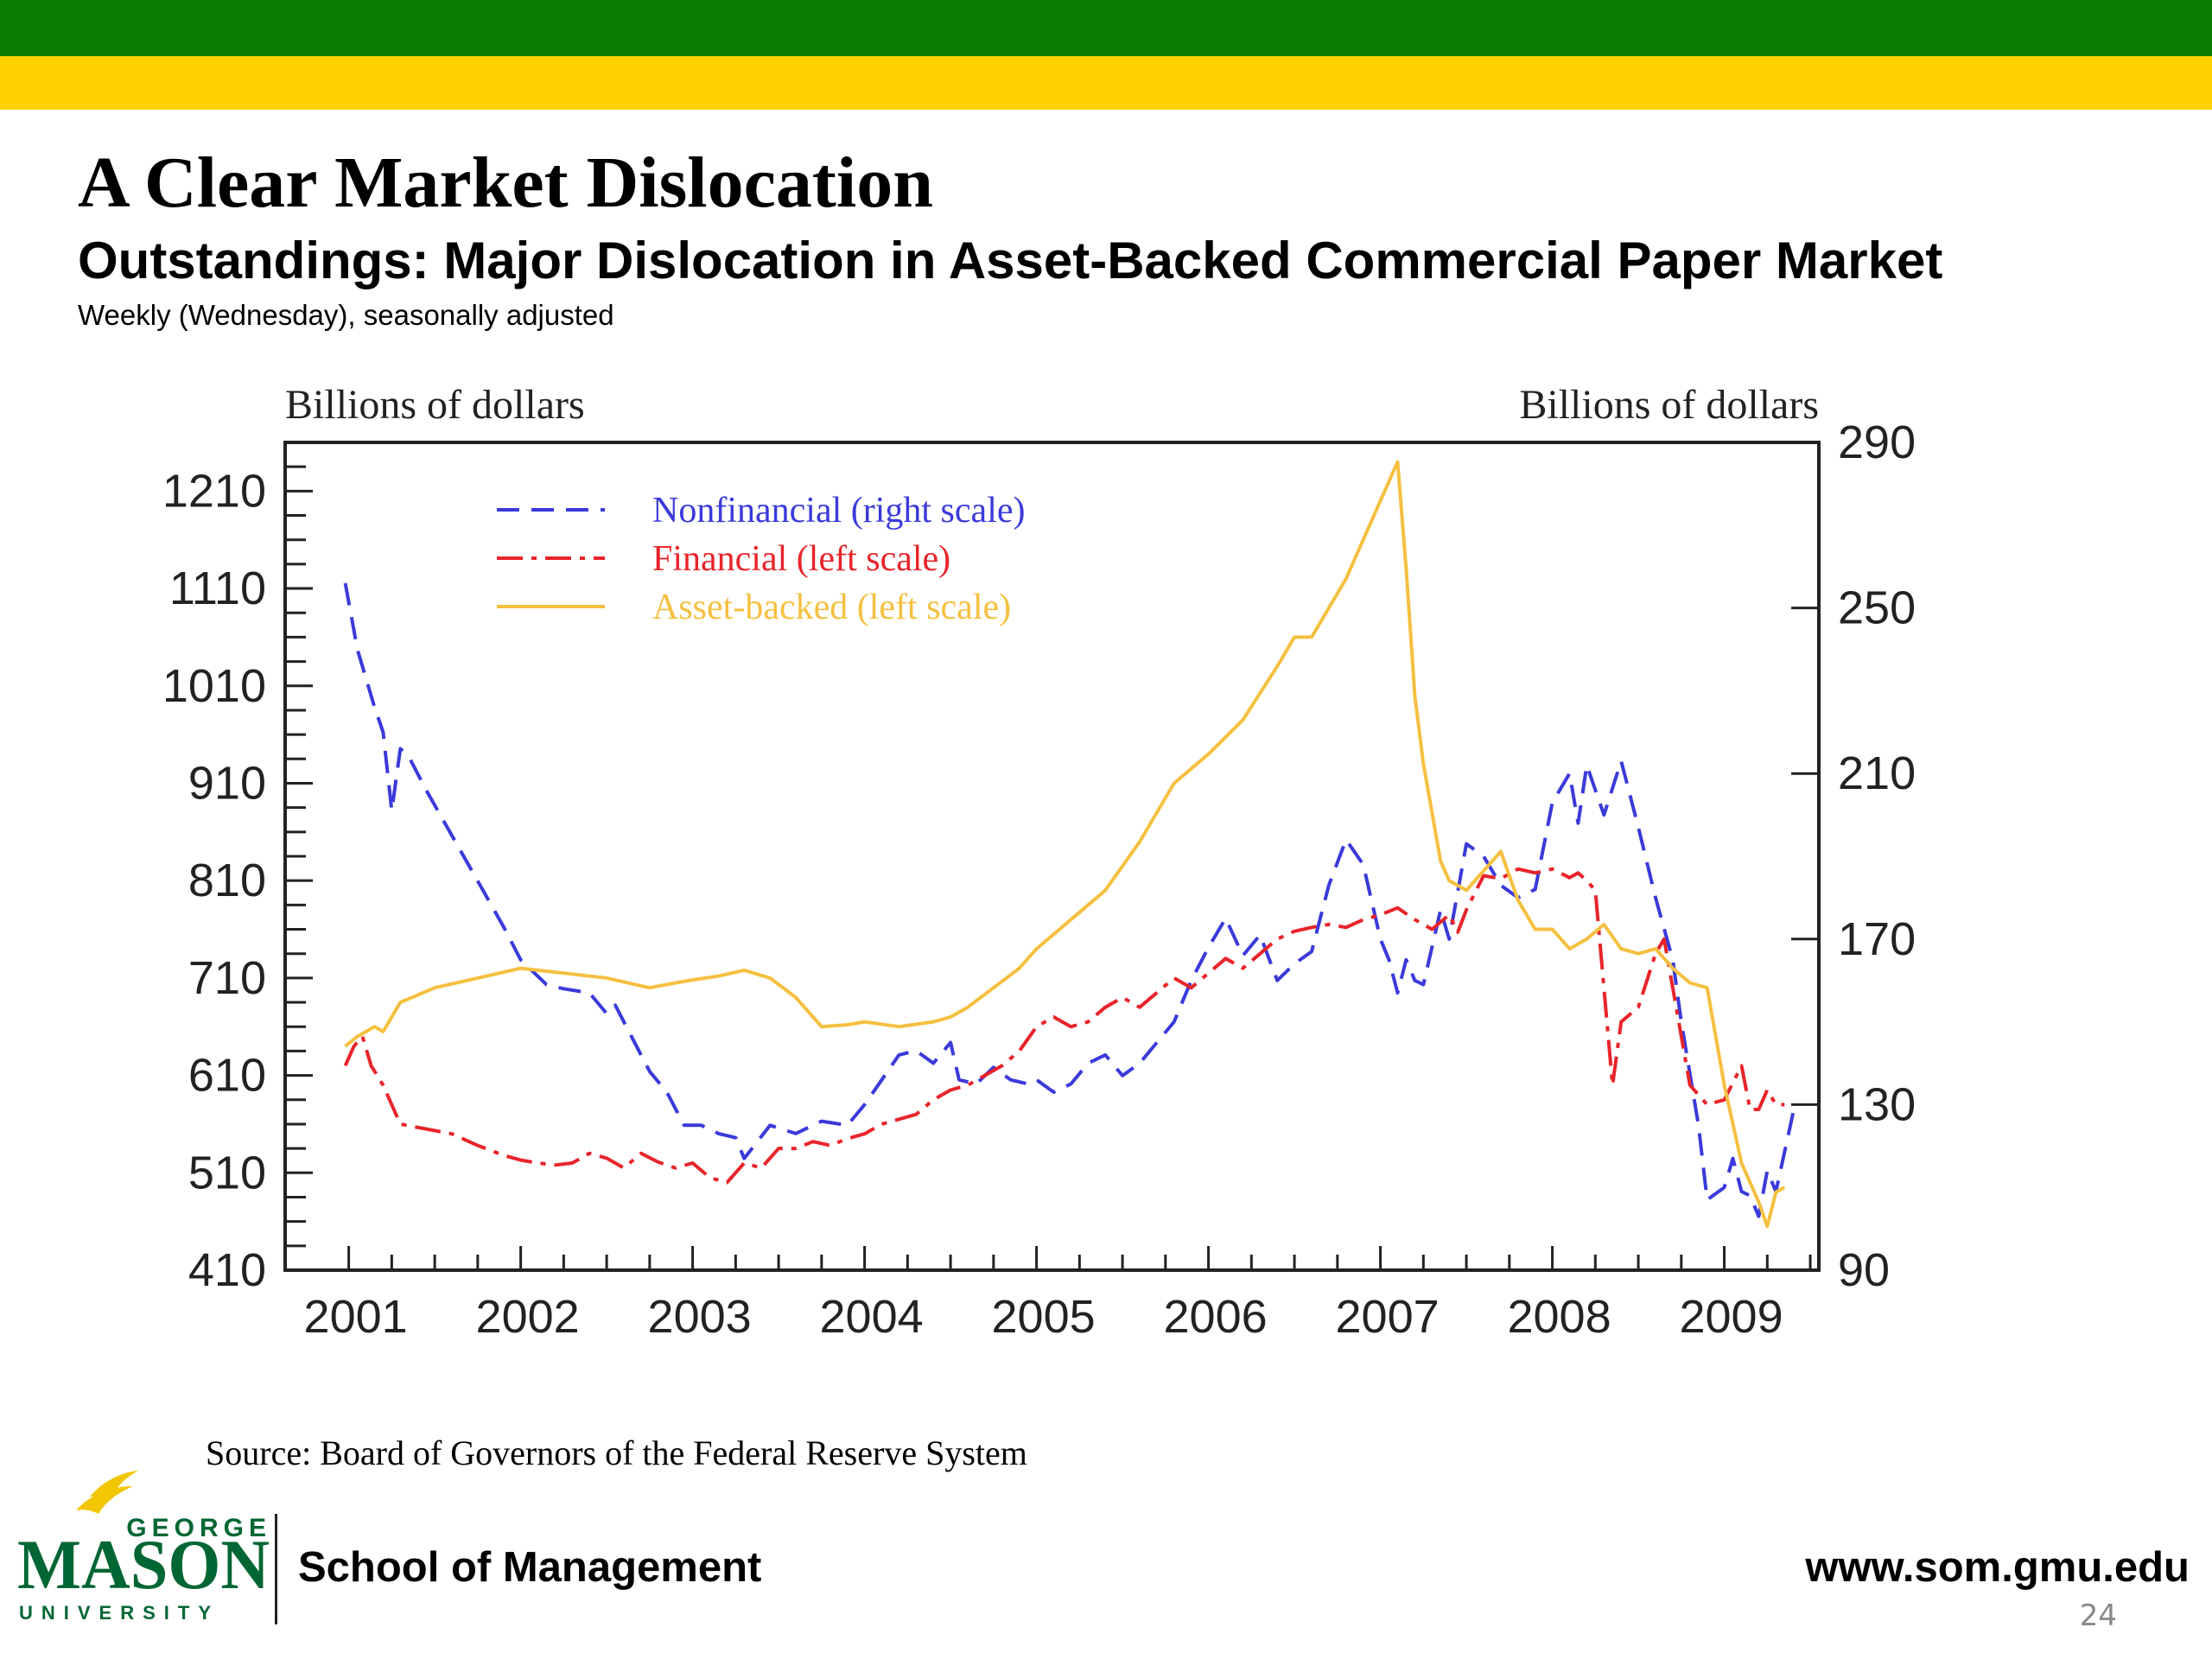  What do you see at coordinates (838, 511) in the screenshot?
I see `legend-label: Nonfinancial (right scale)` at bounding box center [838, 511].